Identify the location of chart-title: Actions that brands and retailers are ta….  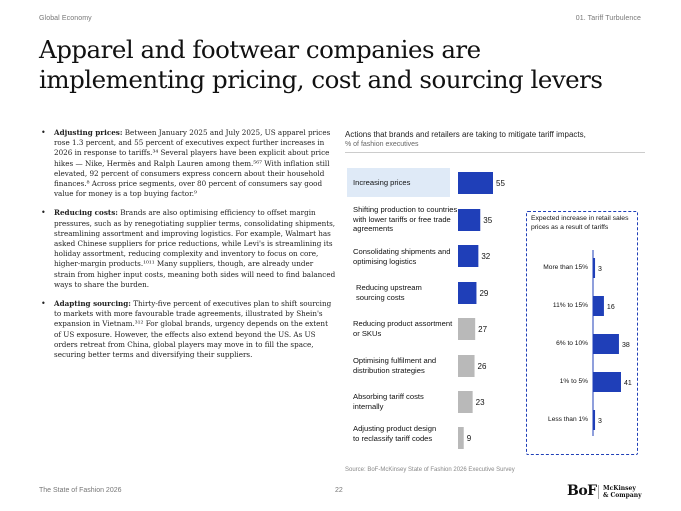
(465, 134).